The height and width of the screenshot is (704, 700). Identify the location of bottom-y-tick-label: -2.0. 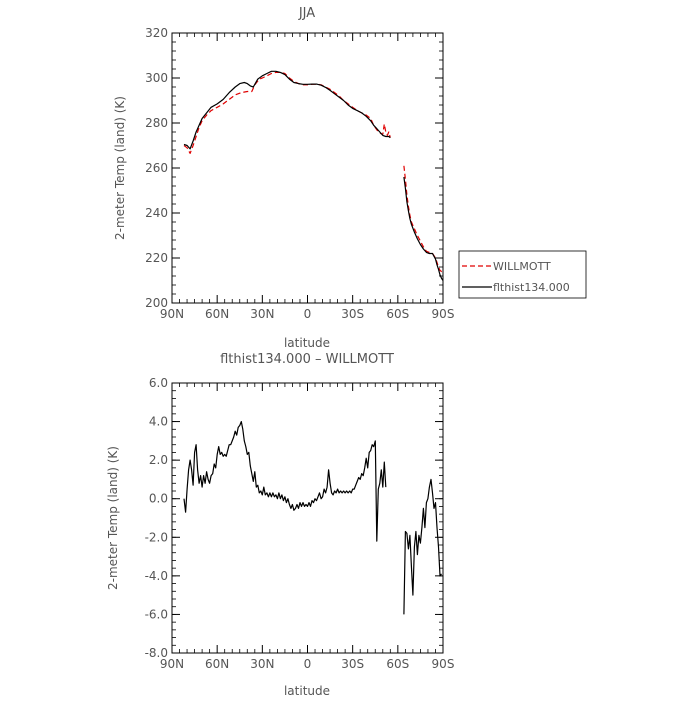
(156, 537).